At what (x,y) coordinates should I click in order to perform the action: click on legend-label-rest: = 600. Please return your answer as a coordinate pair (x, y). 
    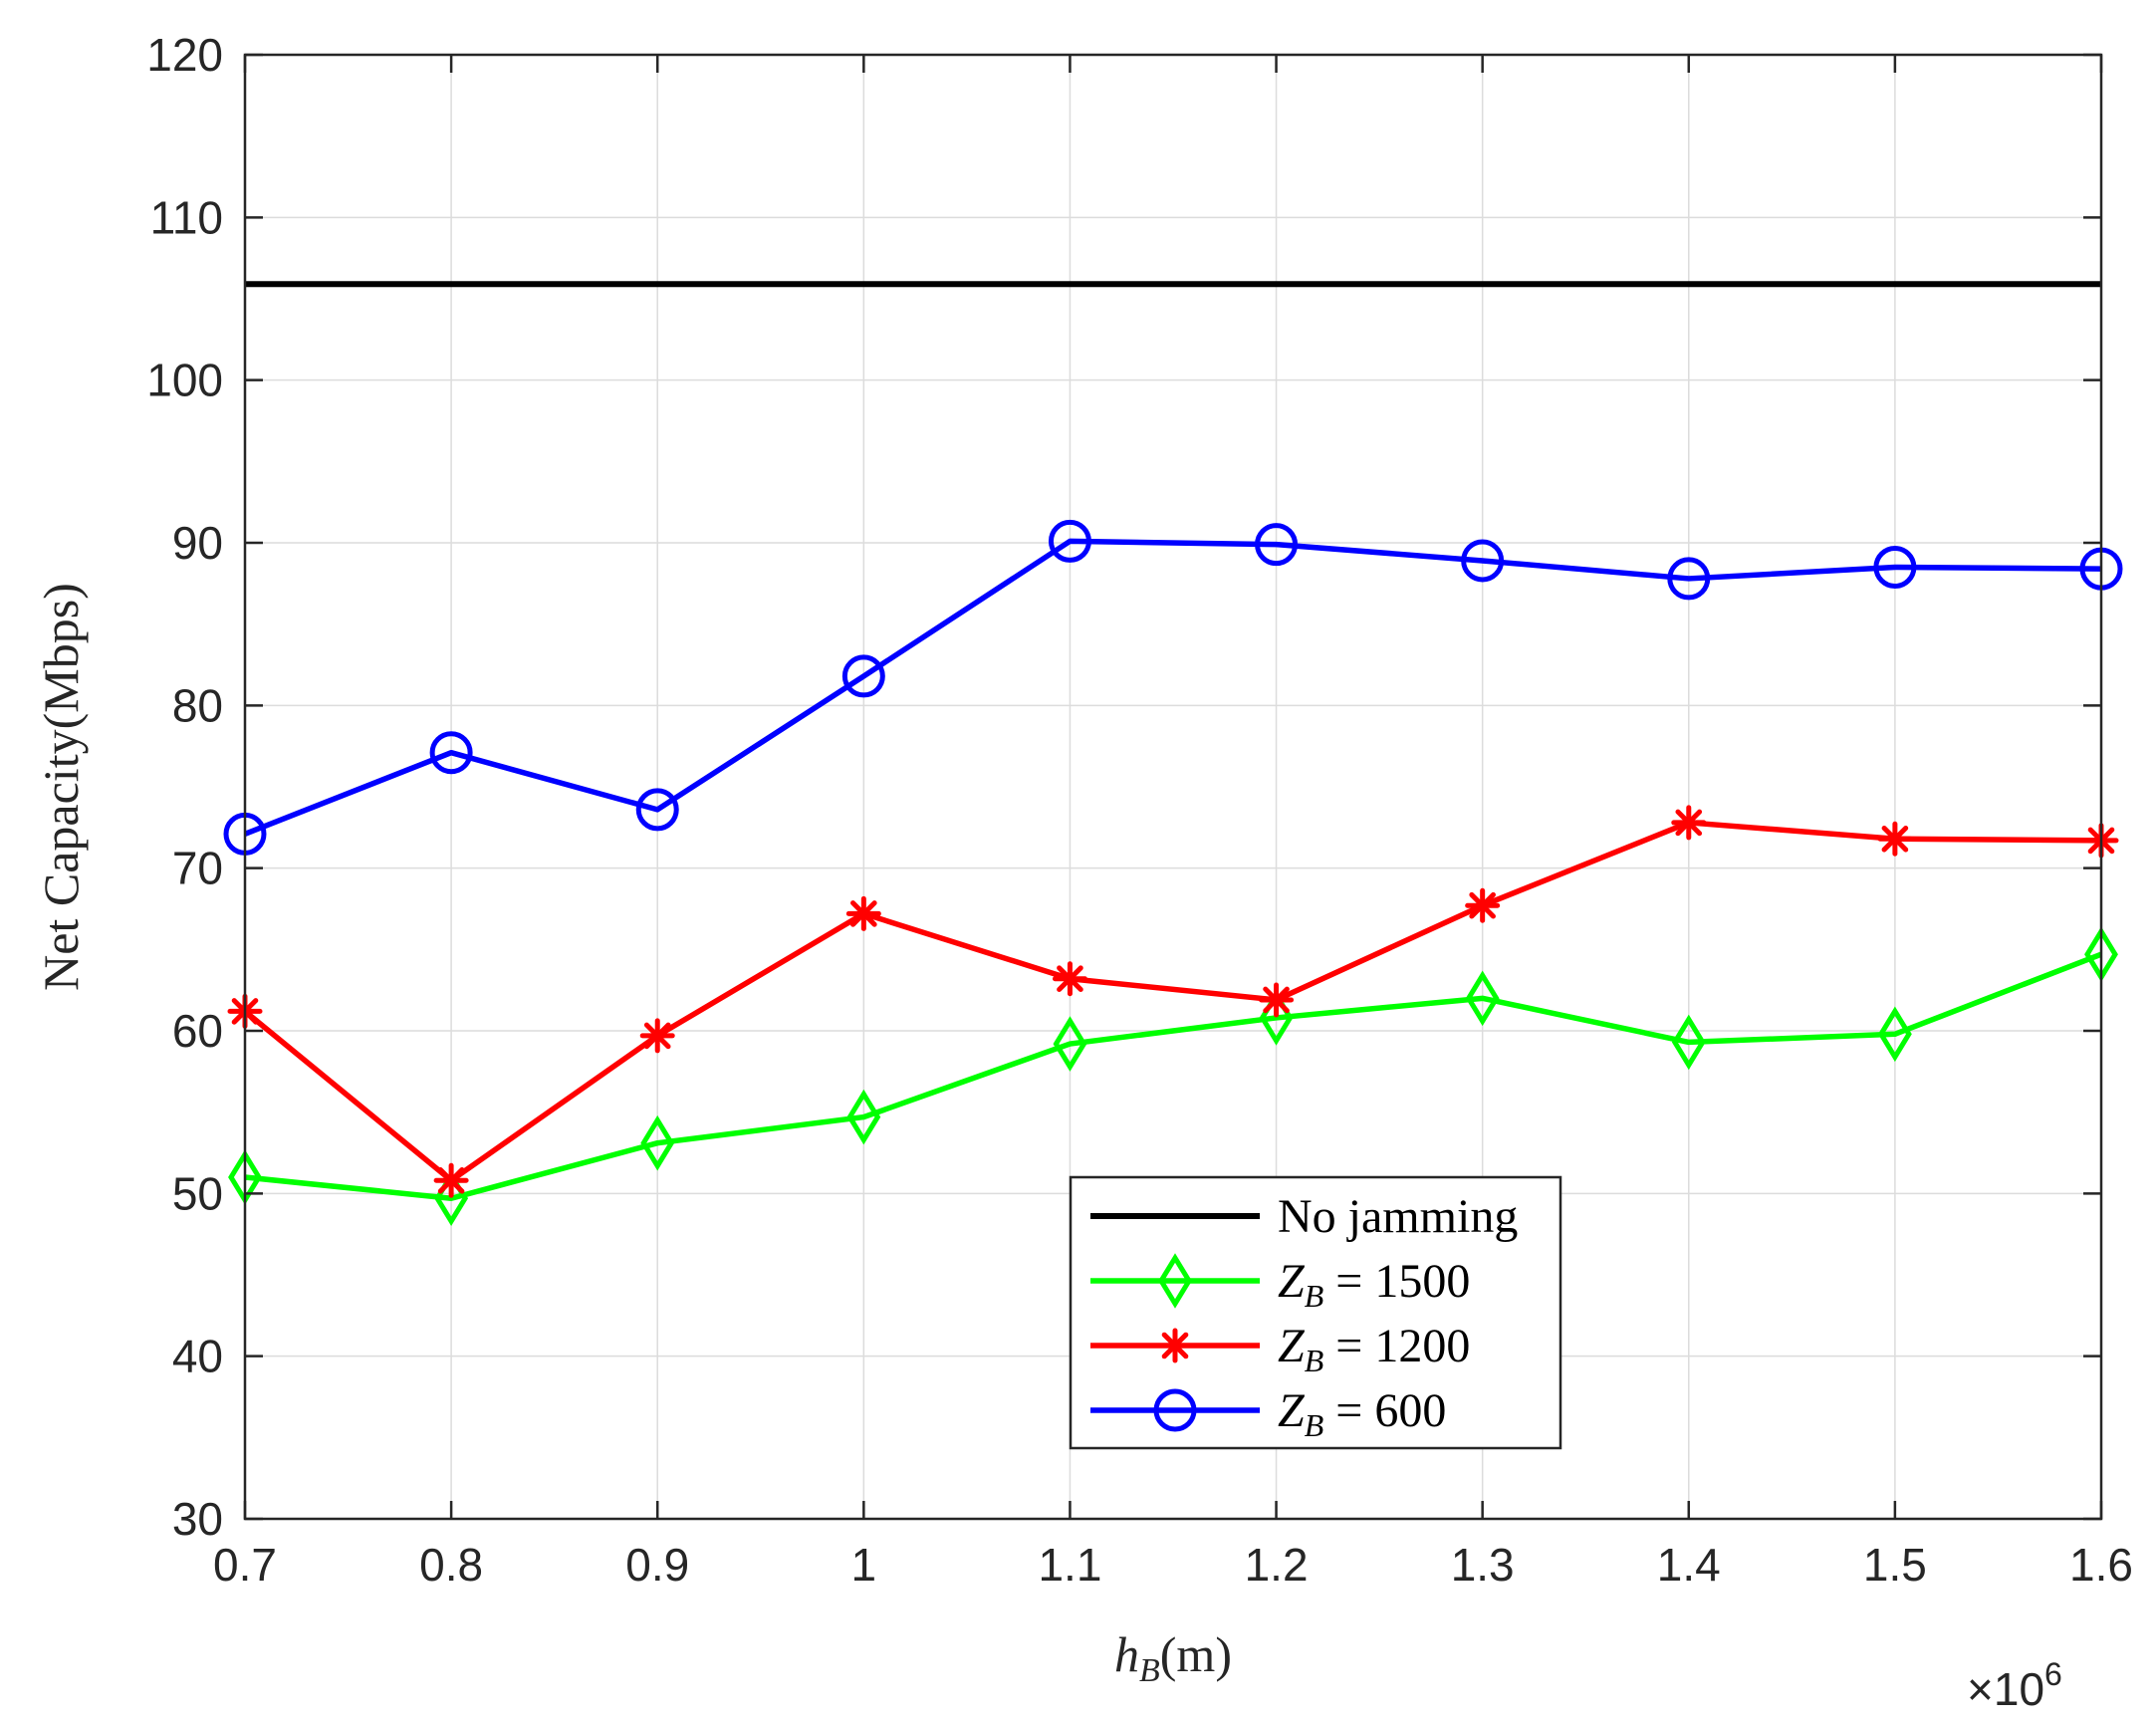
    Looking at the image, I should click on (1384, 1410).